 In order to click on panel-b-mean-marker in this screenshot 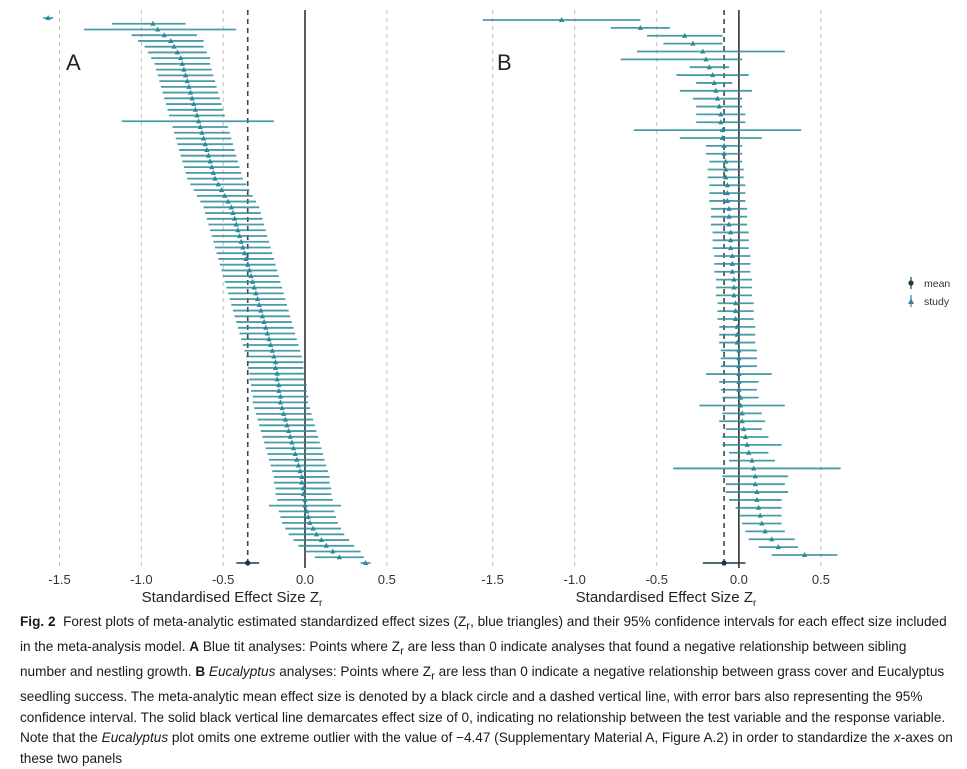, I will do `click(724, 563)`.